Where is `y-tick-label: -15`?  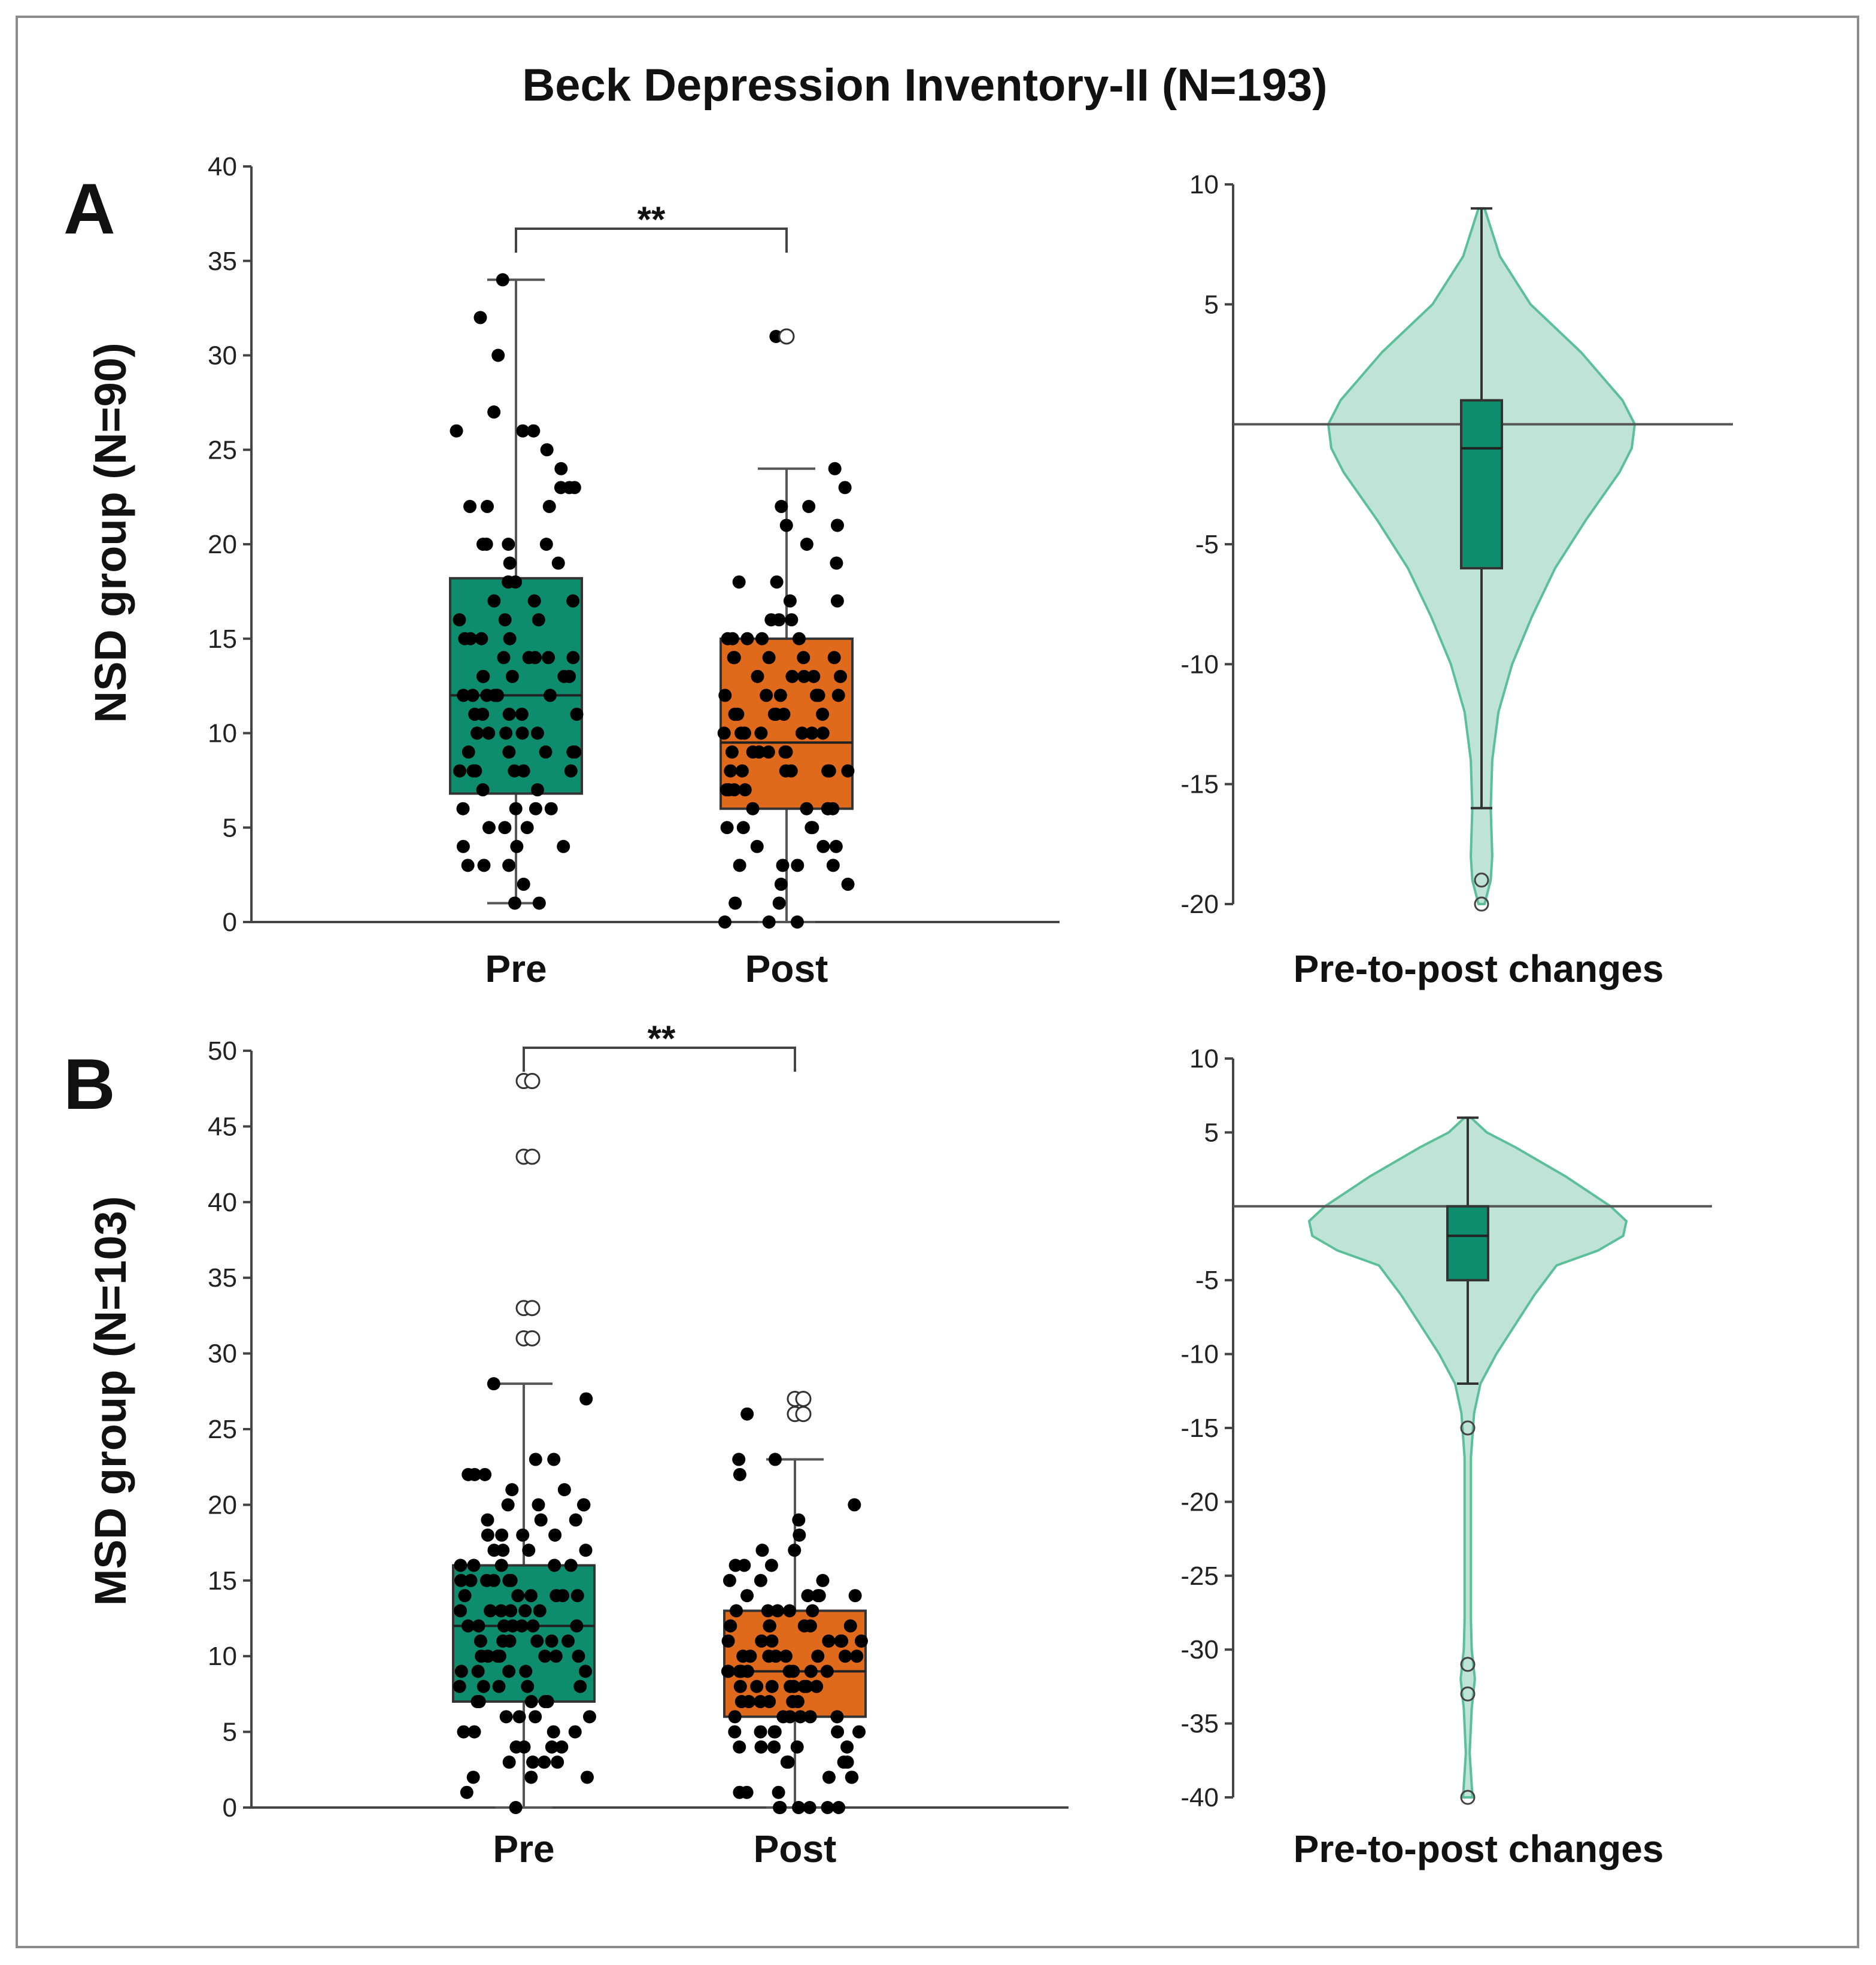
y-tick-label: -15 is located at coordinates (1200, 1428).